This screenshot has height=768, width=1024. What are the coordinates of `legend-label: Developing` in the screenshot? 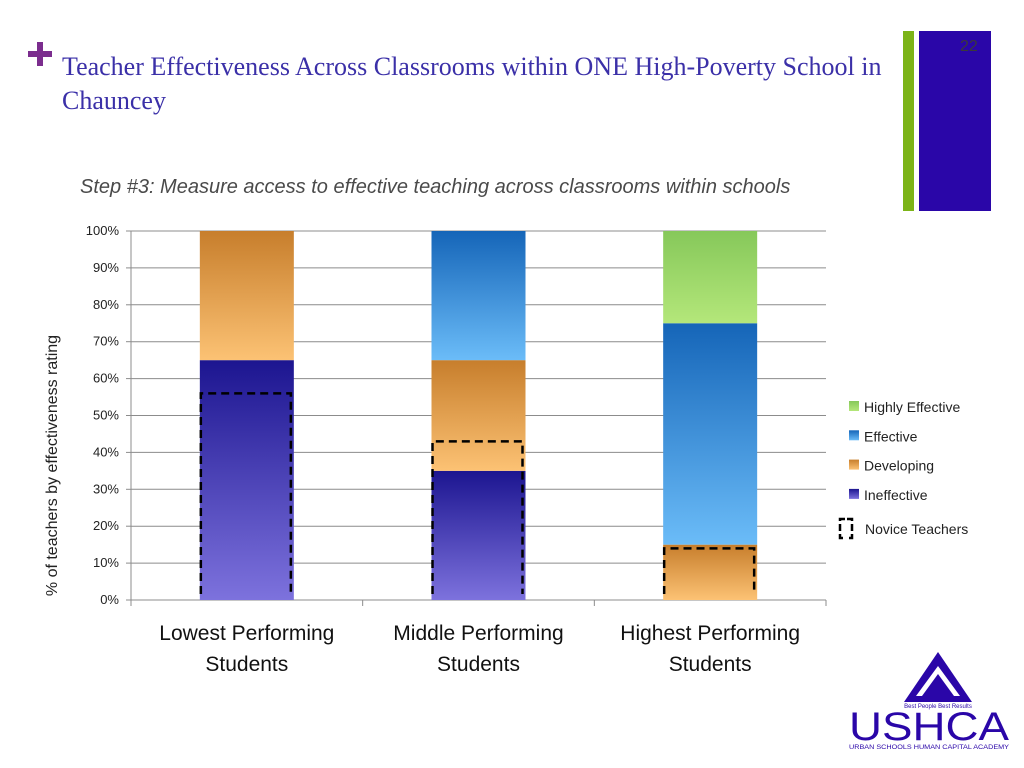 It's located at (899, 466).